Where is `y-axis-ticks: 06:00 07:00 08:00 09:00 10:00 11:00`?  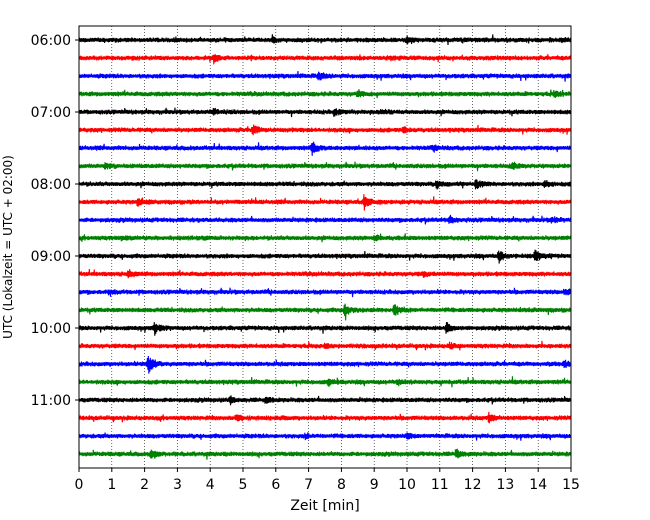 y-axis-ticks: 06:00 07:00 08:00 09:00 10:00 11:00 is located at coordinates (55, 221).